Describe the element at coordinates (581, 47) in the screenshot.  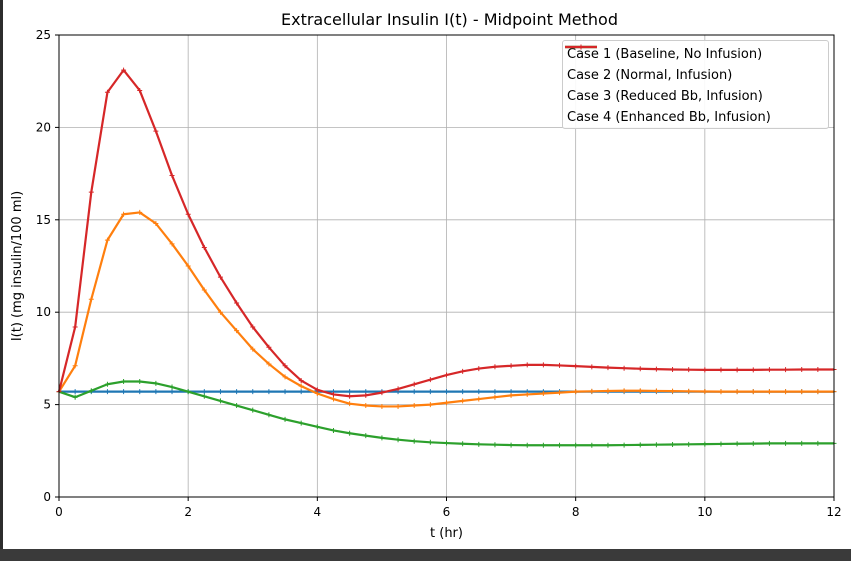
I see `legend-swatch` at that location.